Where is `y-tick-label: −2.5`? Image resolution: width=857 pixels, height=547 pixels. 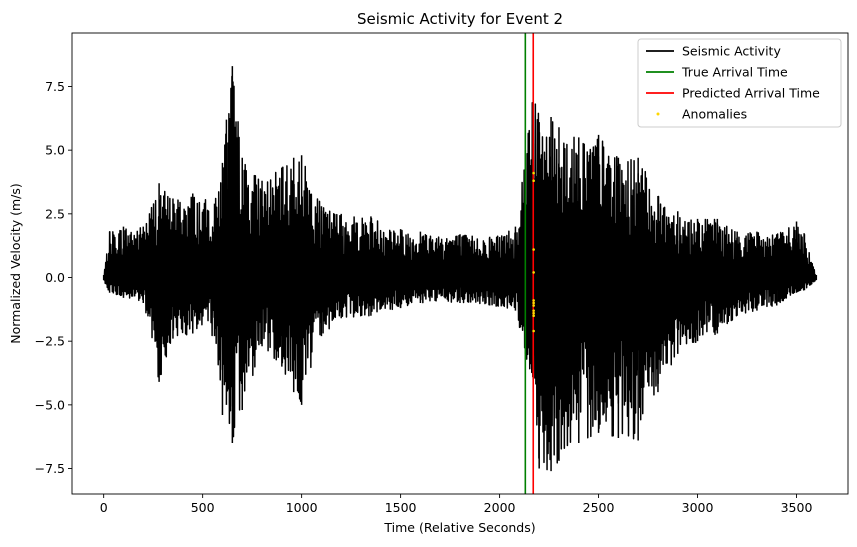
y-tick-label: −2.5 is located at coordinates (50, 341).